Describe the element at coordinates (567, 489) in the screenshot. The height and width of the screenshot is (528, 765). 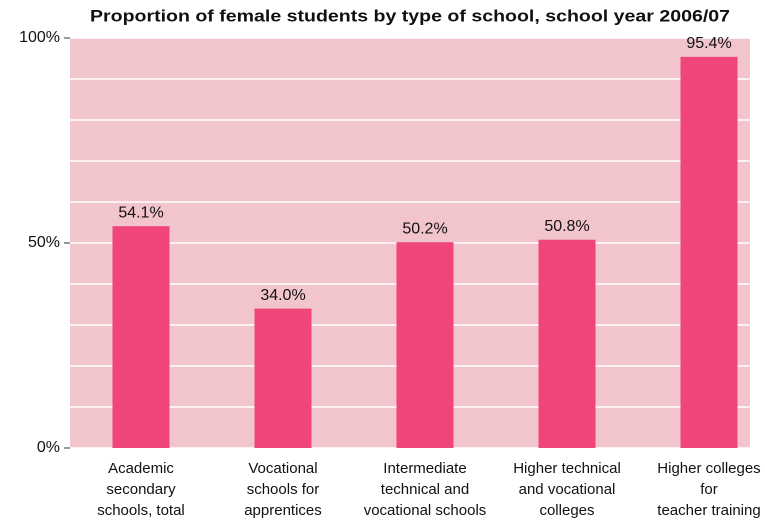
I see `x-tick-label: Higher technical and vocational colleges` at that location.